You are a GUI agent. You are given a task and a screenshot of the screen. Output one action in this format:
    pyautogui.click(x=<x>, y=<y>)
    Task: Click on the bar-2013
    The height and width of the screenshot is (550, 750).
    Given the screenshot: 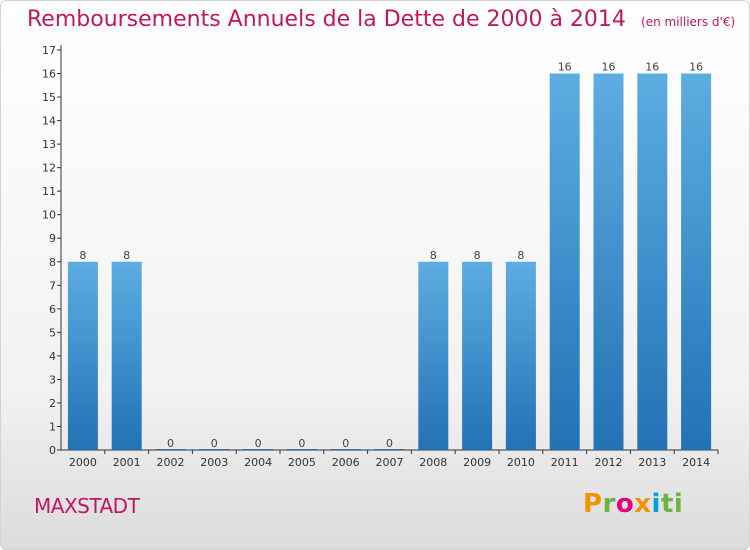 What is the action you would take?
    pyautogui.click(x=652, y=261)
    